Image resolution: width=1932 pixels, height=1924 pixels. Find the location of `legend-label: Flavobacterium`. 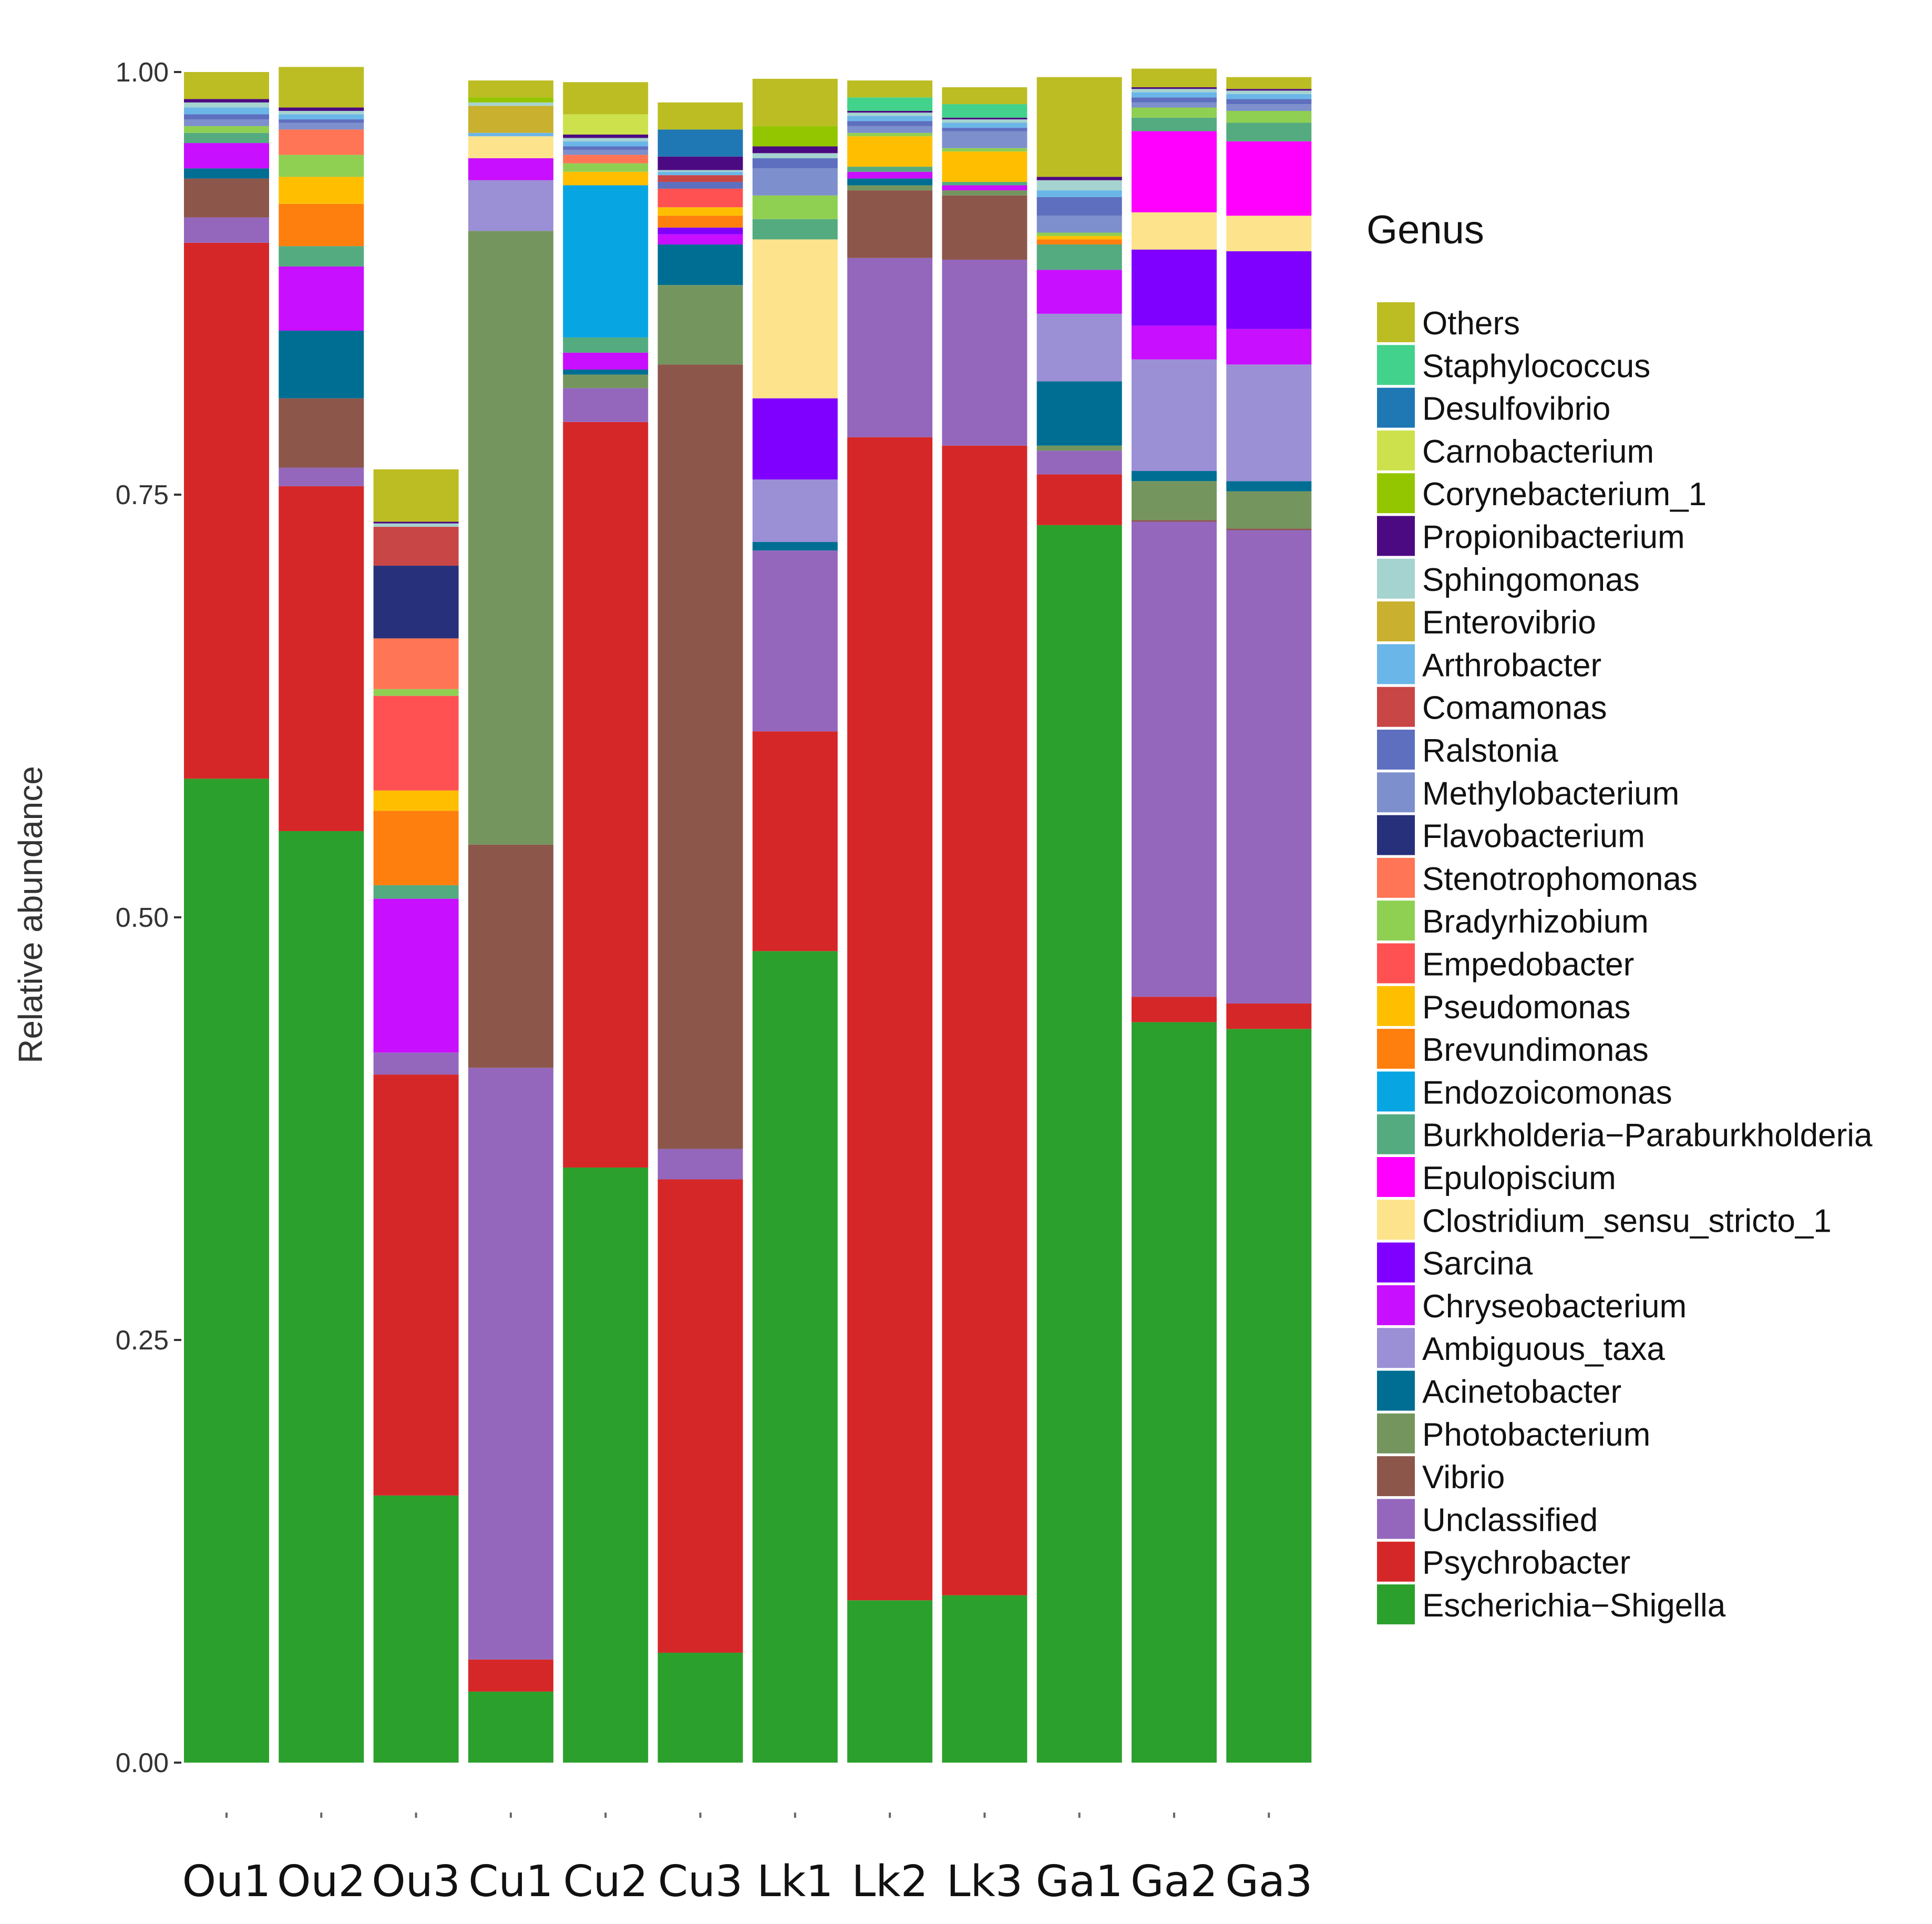

legend-label: Flavobacterium is located at coordinates (1533, 837).